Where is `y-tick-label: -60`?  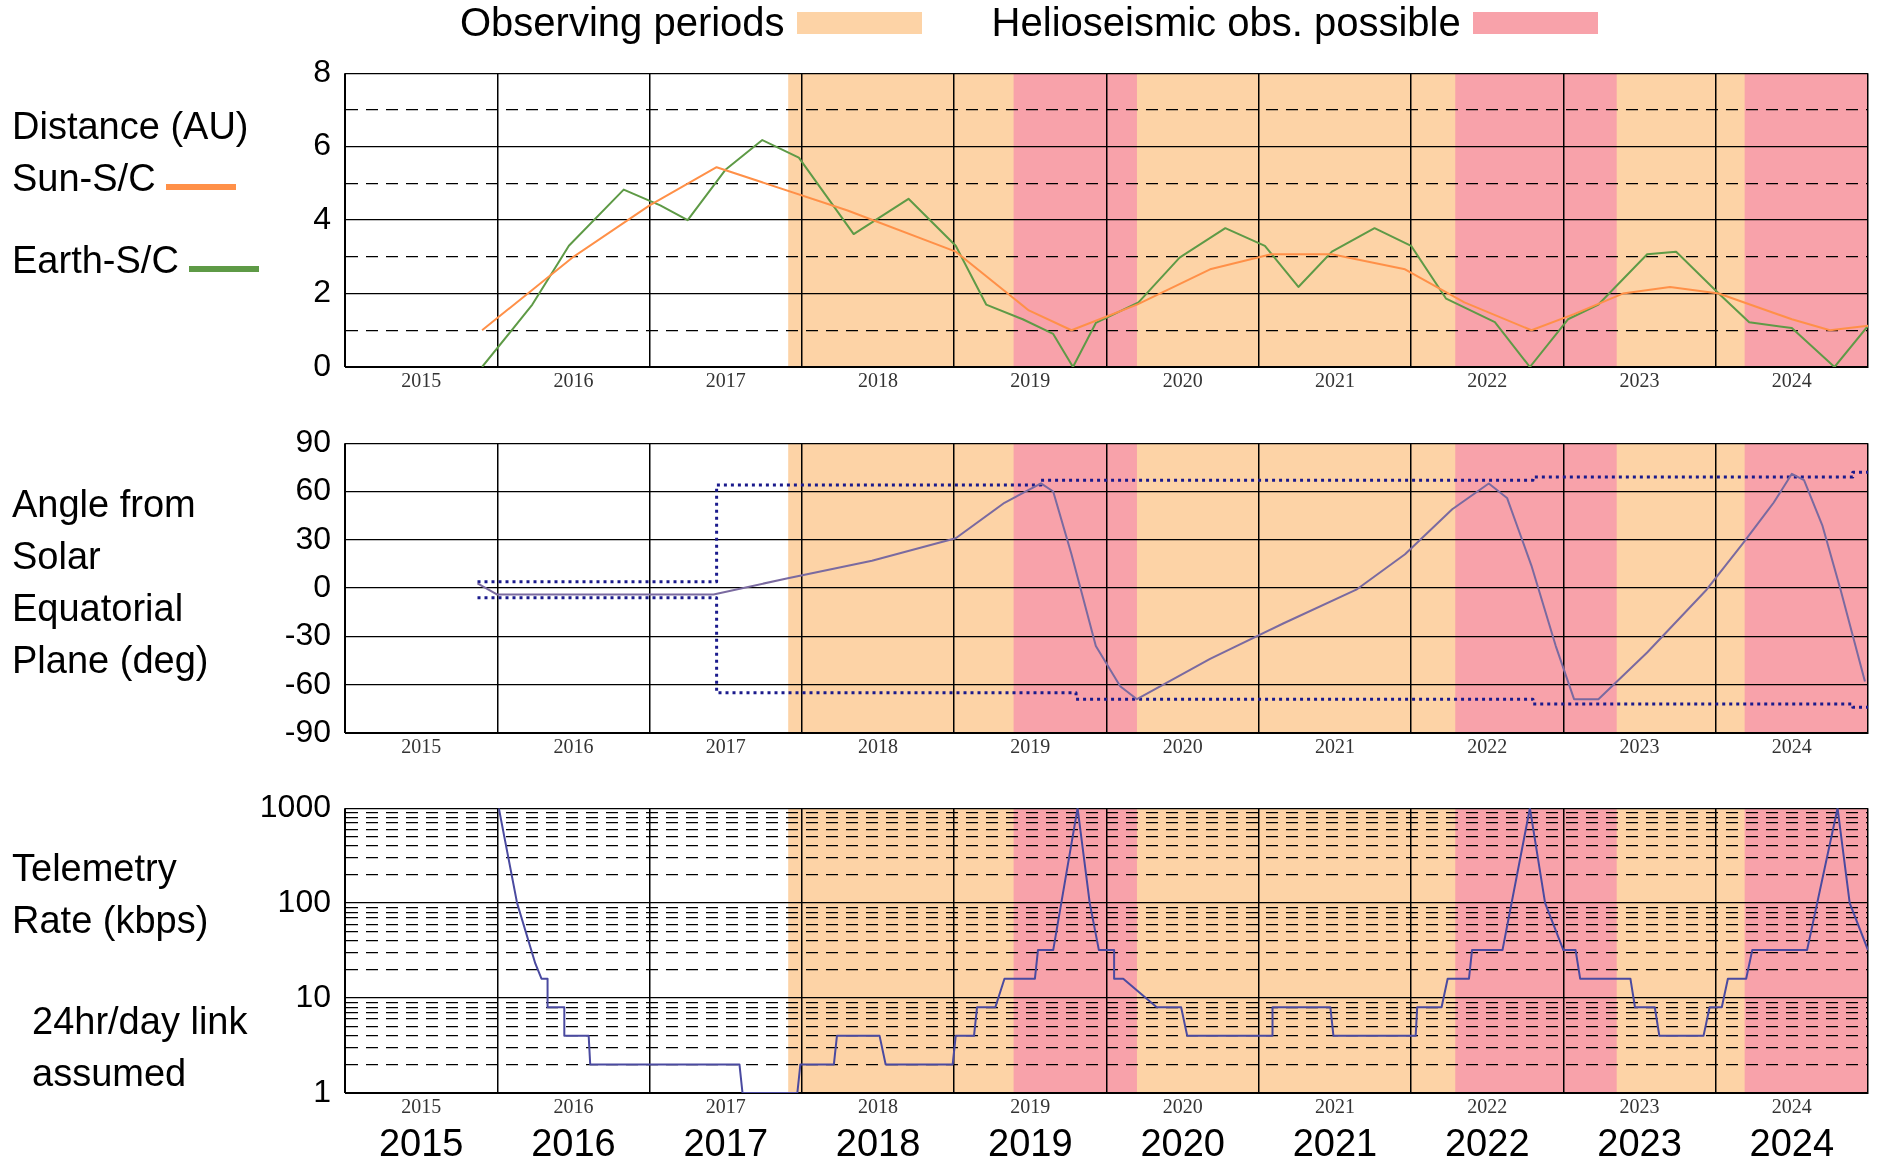 y-tick-label: -60 is located at coordinates (307, 682).